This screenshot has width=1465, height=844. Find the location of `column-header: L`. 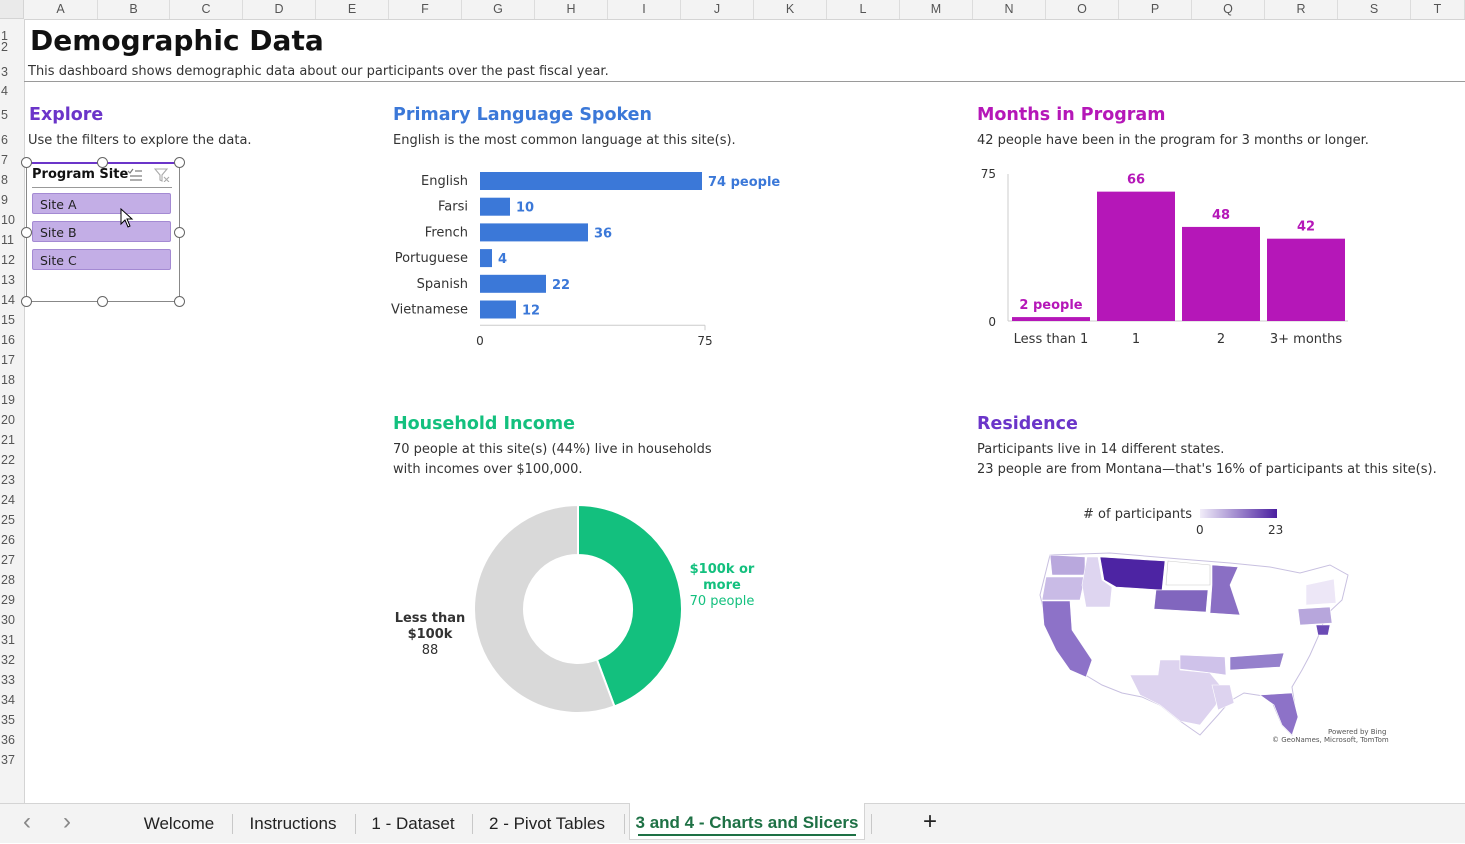

column-header: L is located at coordinates (863, 9).